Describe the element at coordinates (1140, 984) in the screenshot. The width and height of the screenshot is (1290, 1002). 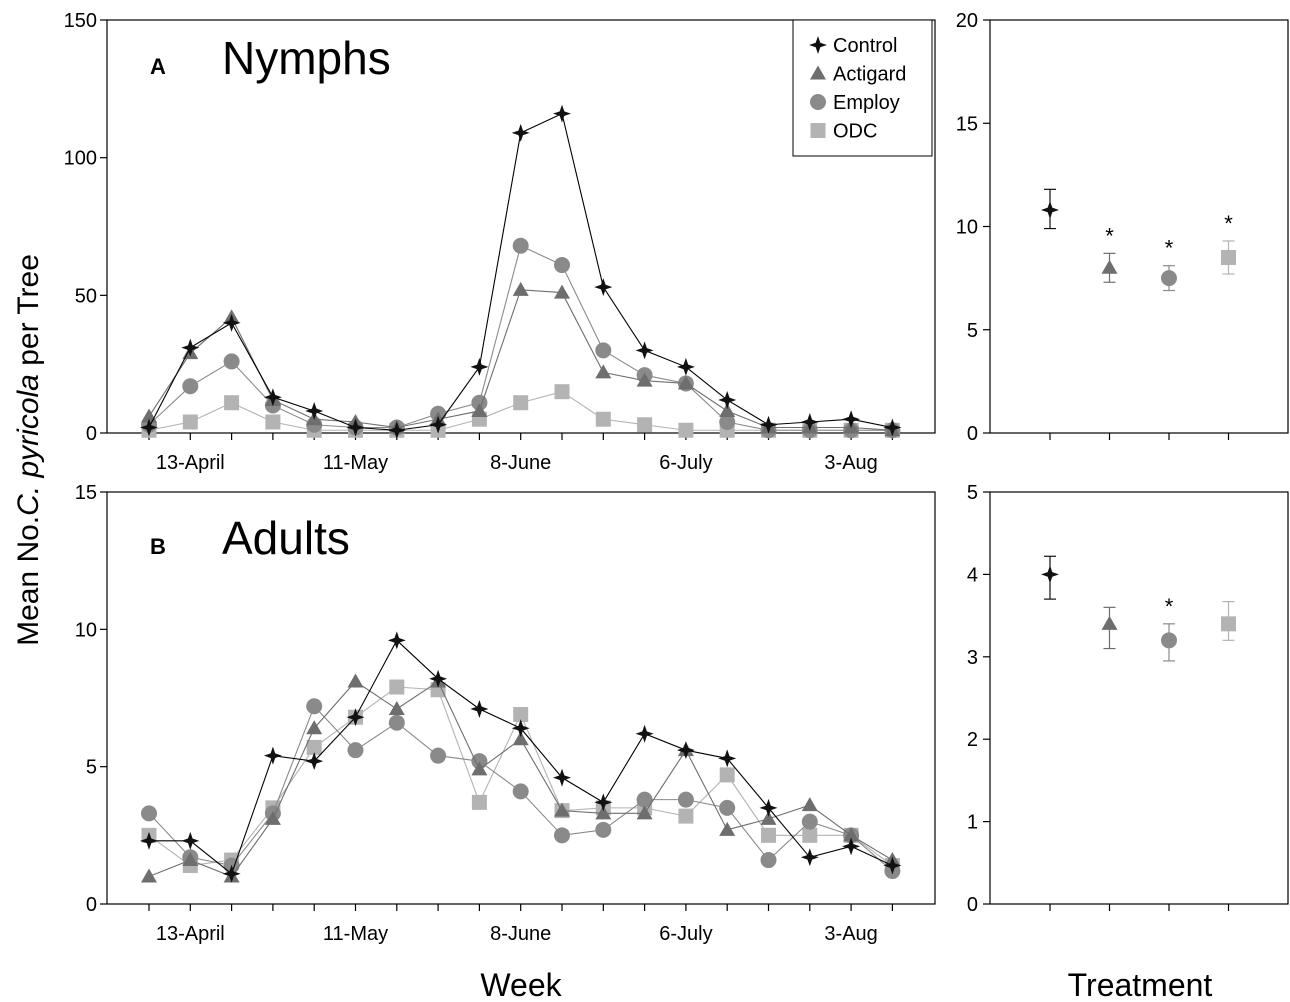
I see `x-axis-label-treatment: Treatment` at that location.